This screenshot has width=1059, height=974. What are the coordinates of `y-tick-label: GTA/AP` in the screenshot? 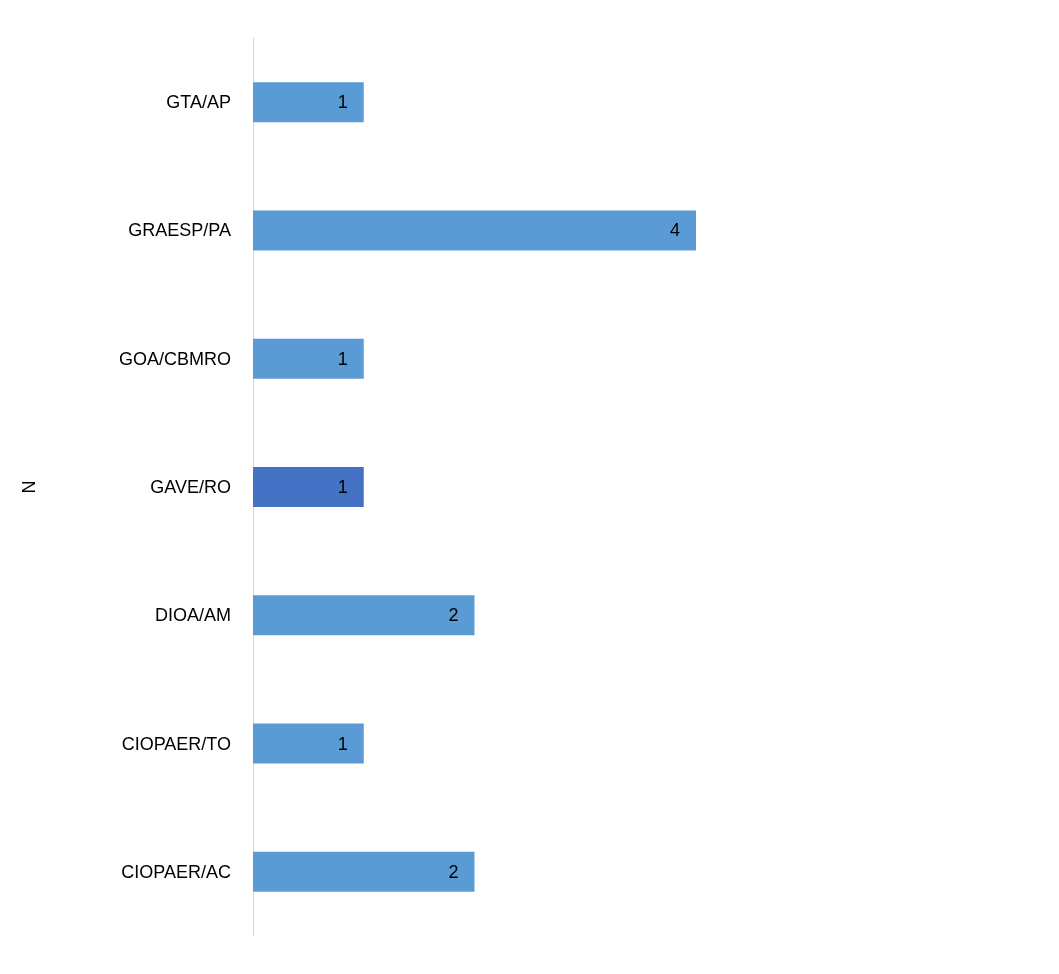 It's located at (198, 102).